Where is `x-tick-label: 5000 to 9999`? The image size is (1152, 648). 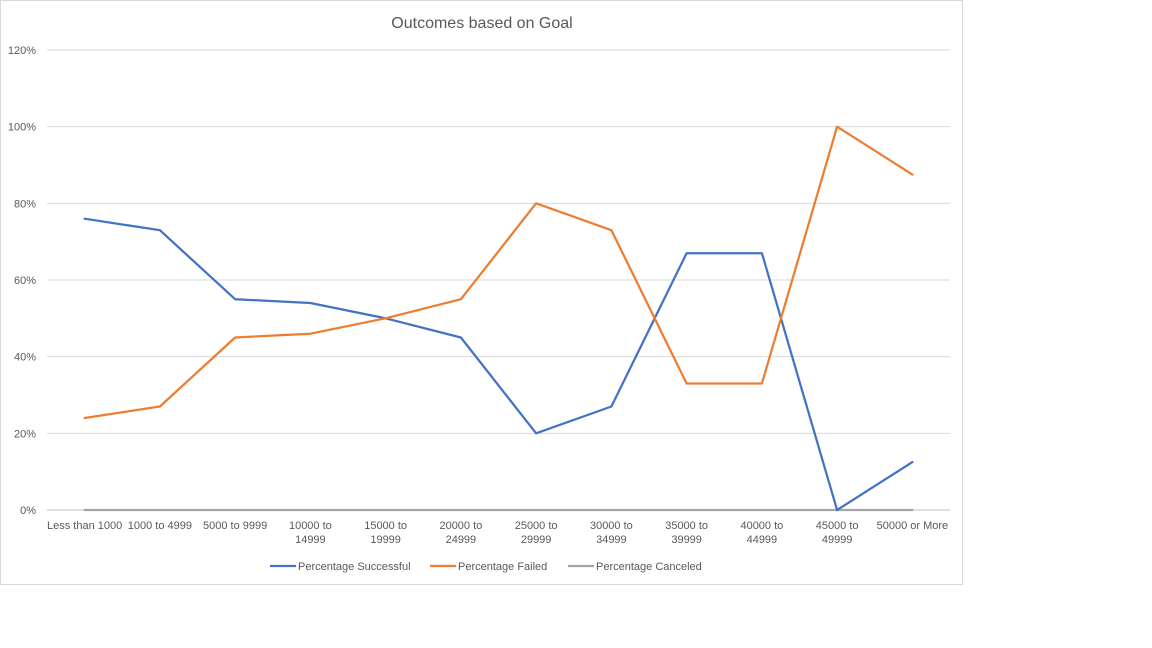
x-tick-label: 5000 to 9999 is located at coordinates (235, 526).